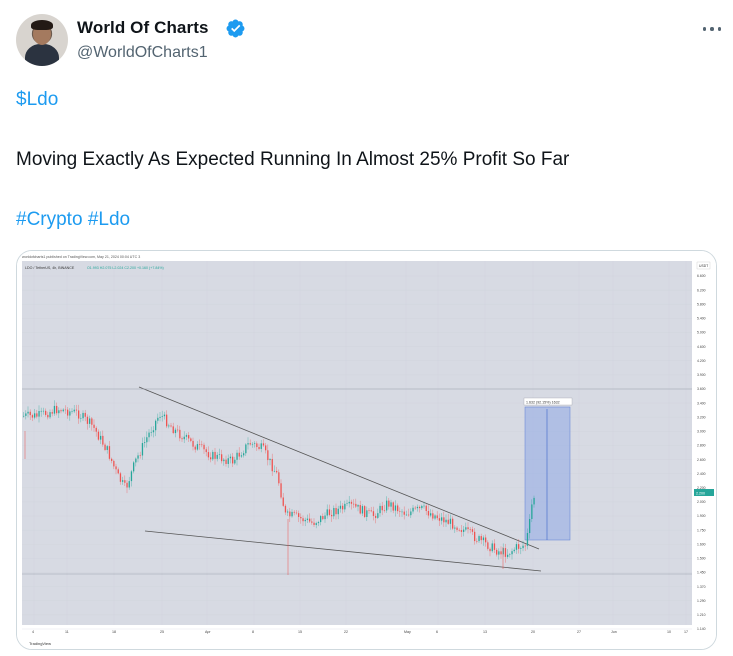  What do you see at coordinates (162, 632) in the screenshot?
I see `date-tick-label: 25` at bounding box center [162, 632].